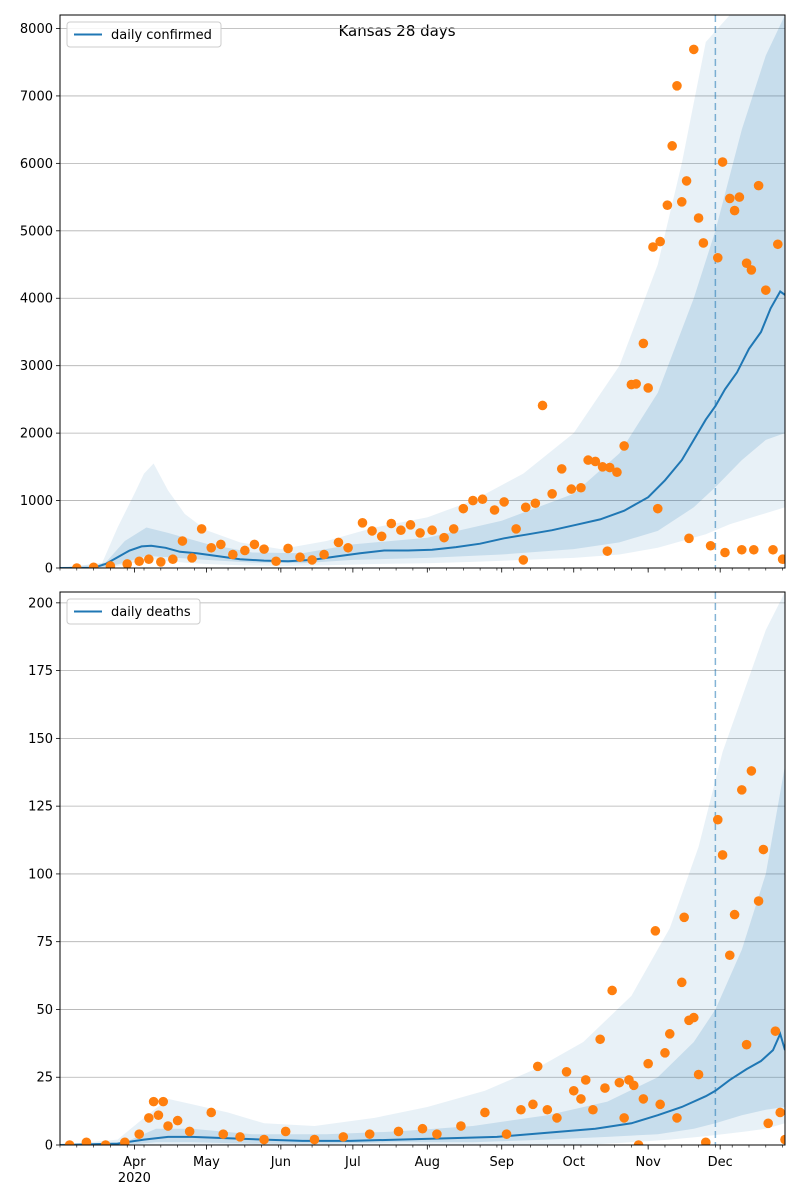 The width and height of the screenshot is (800, 1200). Describe the element at coordinates (280, 1162) in the screenshot. I see `x-tick-label: Jun` at that location.